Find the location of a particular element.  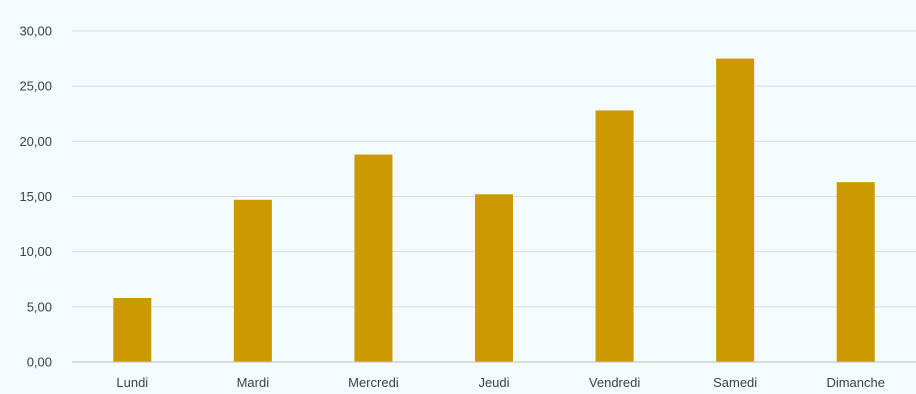

x-tick-label: Samedi is located at coordinates (735, 382).